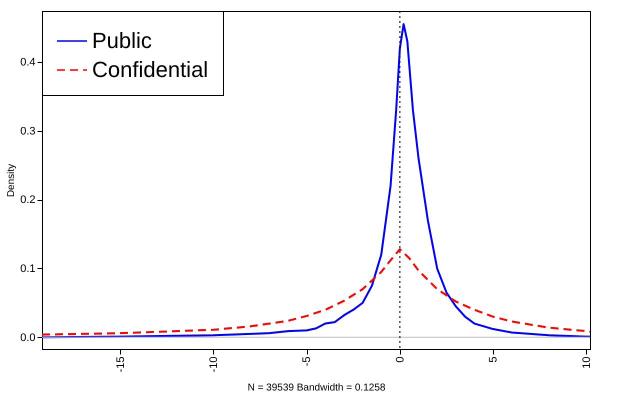  Describe the element at coordinates (586, 362) in the screenshot. I see `x-tick-label: 10` at that location.